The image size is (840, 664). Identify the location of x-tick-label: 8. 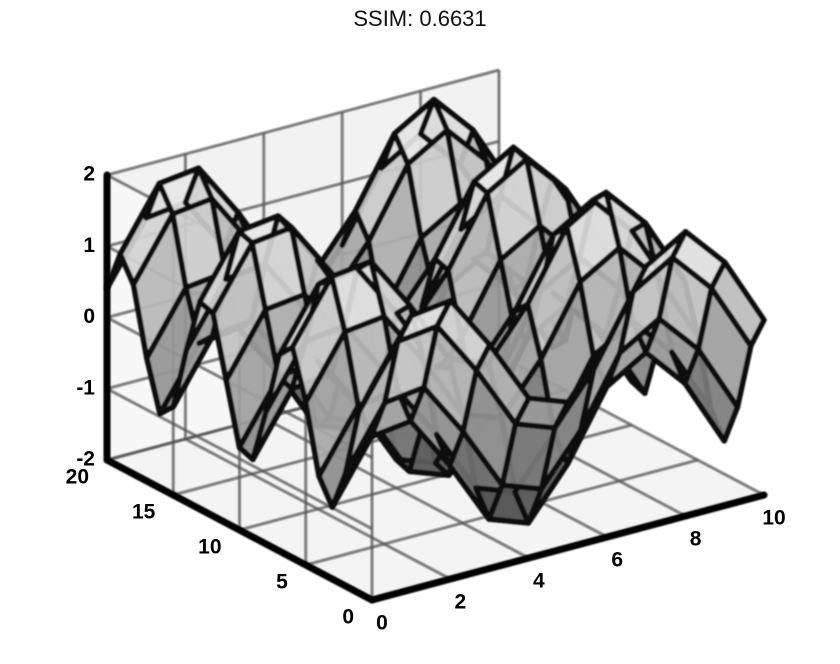
(696, 539).